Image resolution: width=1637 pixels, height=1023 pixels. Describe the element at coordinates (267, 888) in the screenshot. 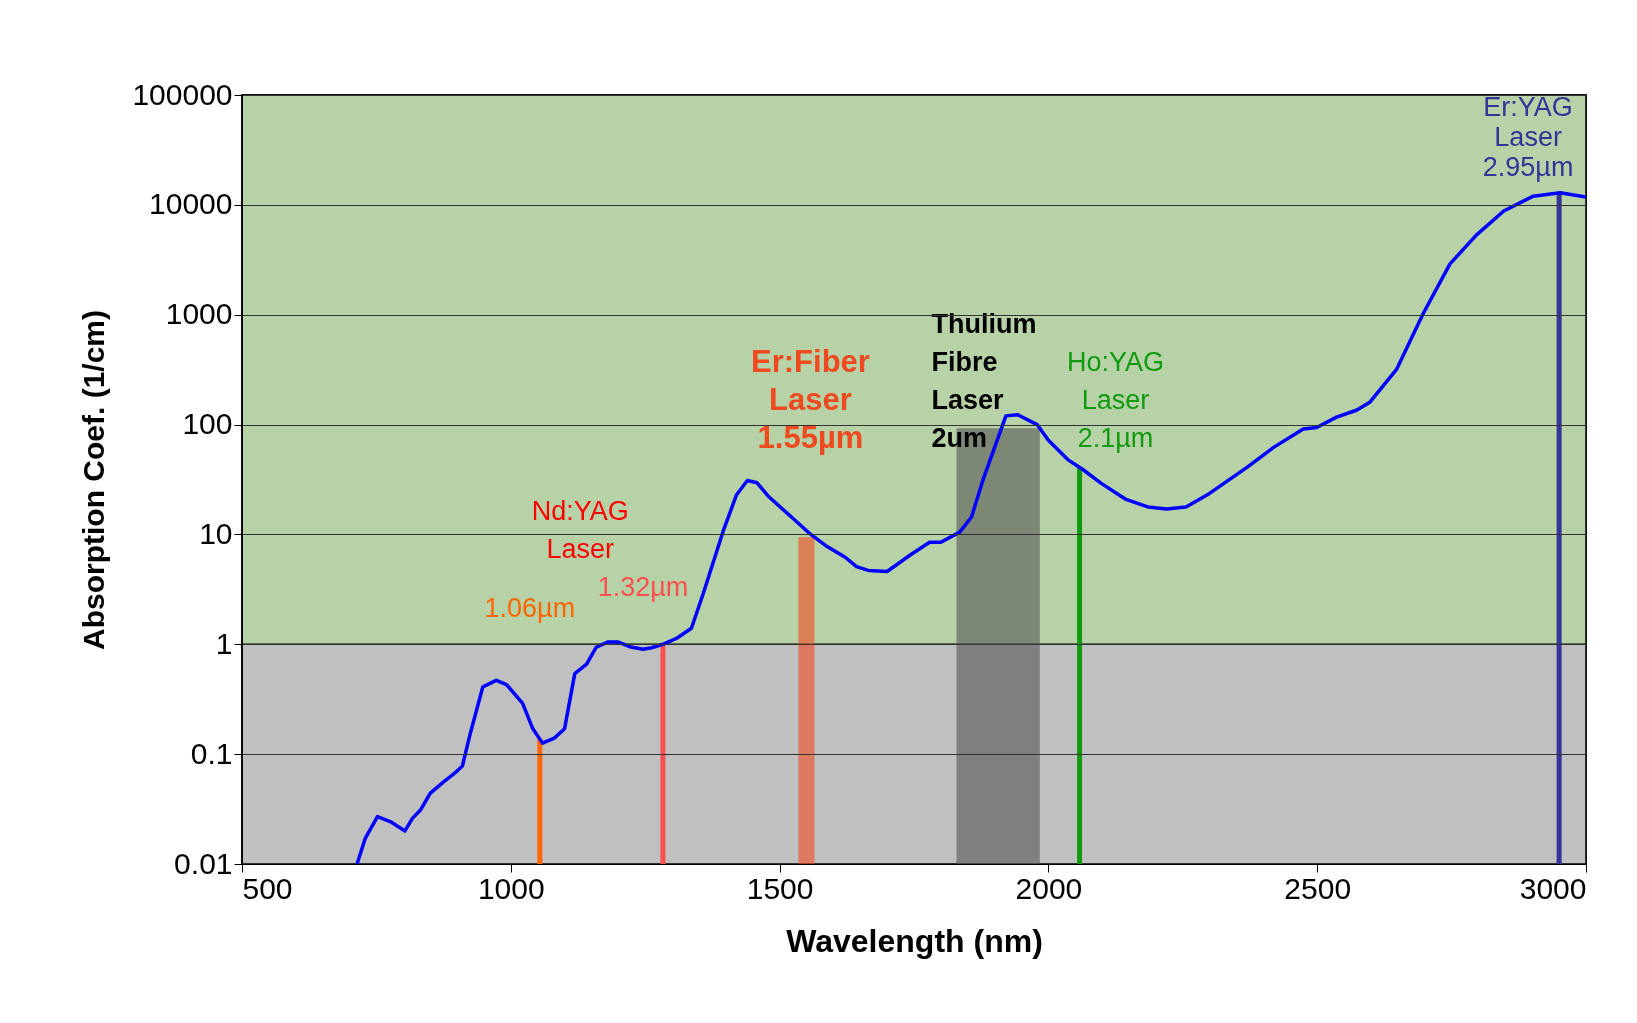

I see `x-tick-label: 500` at that location.